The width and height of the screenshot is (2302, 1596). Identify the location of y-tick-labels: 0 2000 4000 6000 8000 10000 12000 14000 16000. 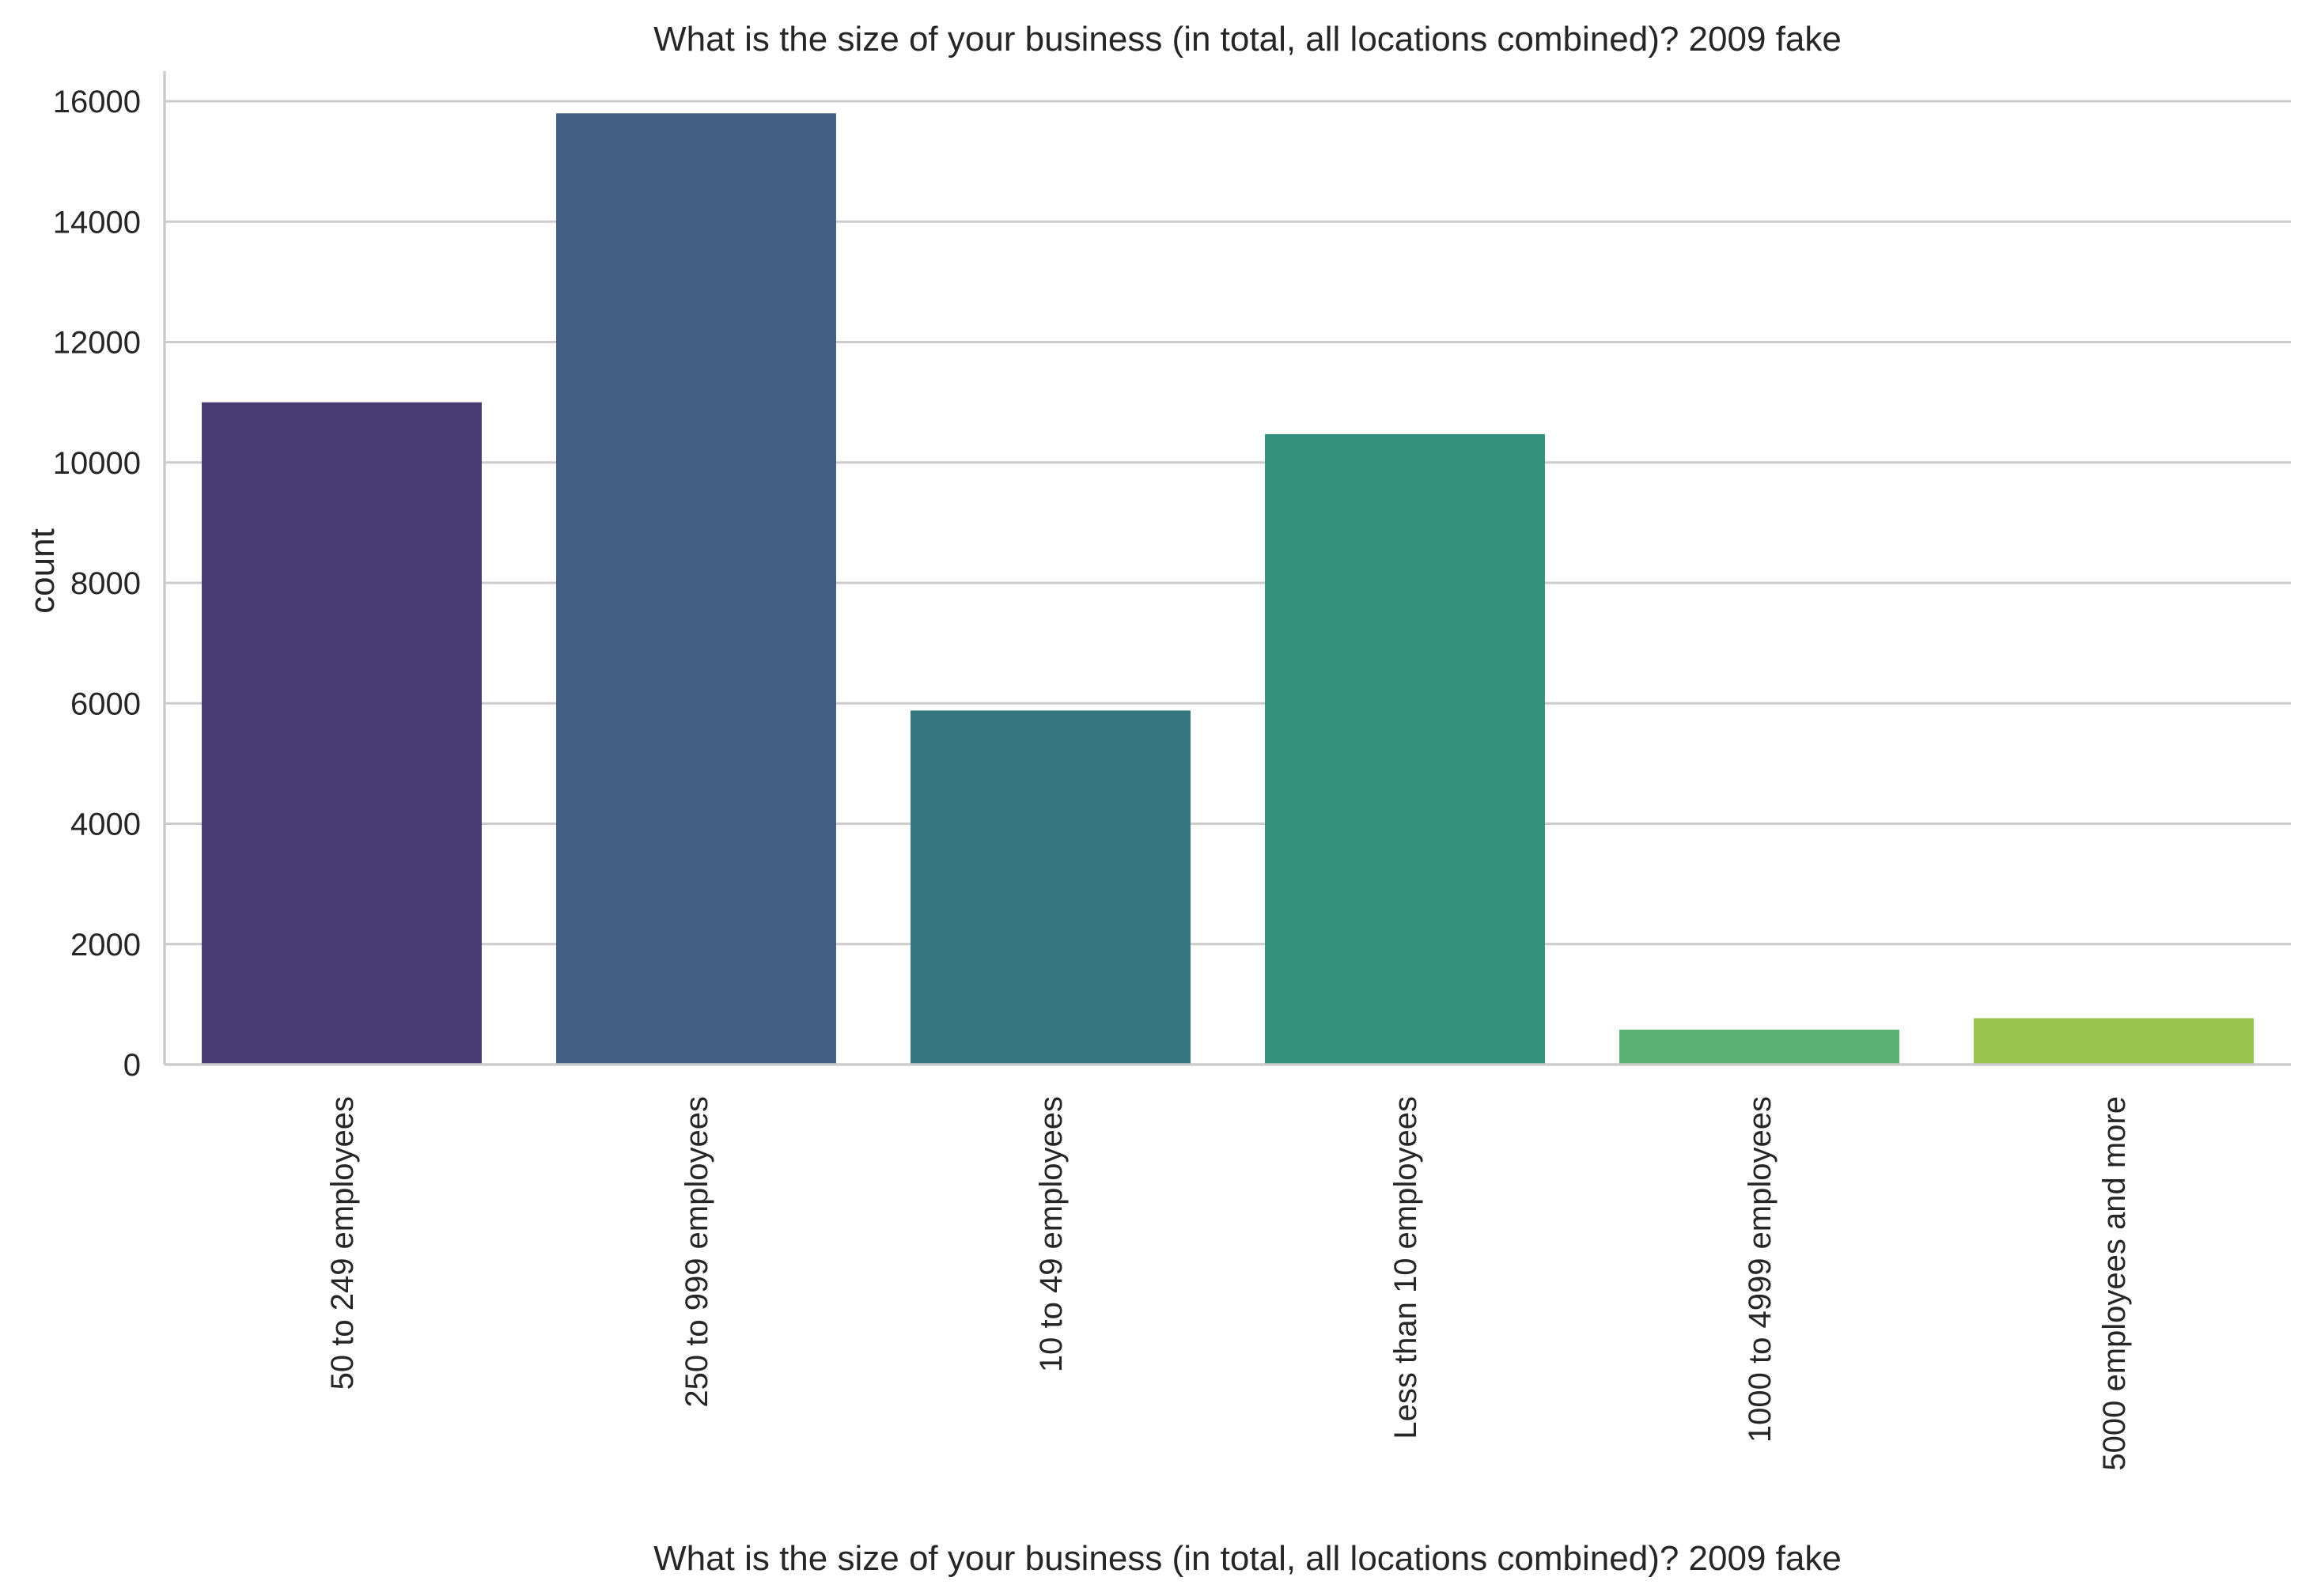
(97, 584).